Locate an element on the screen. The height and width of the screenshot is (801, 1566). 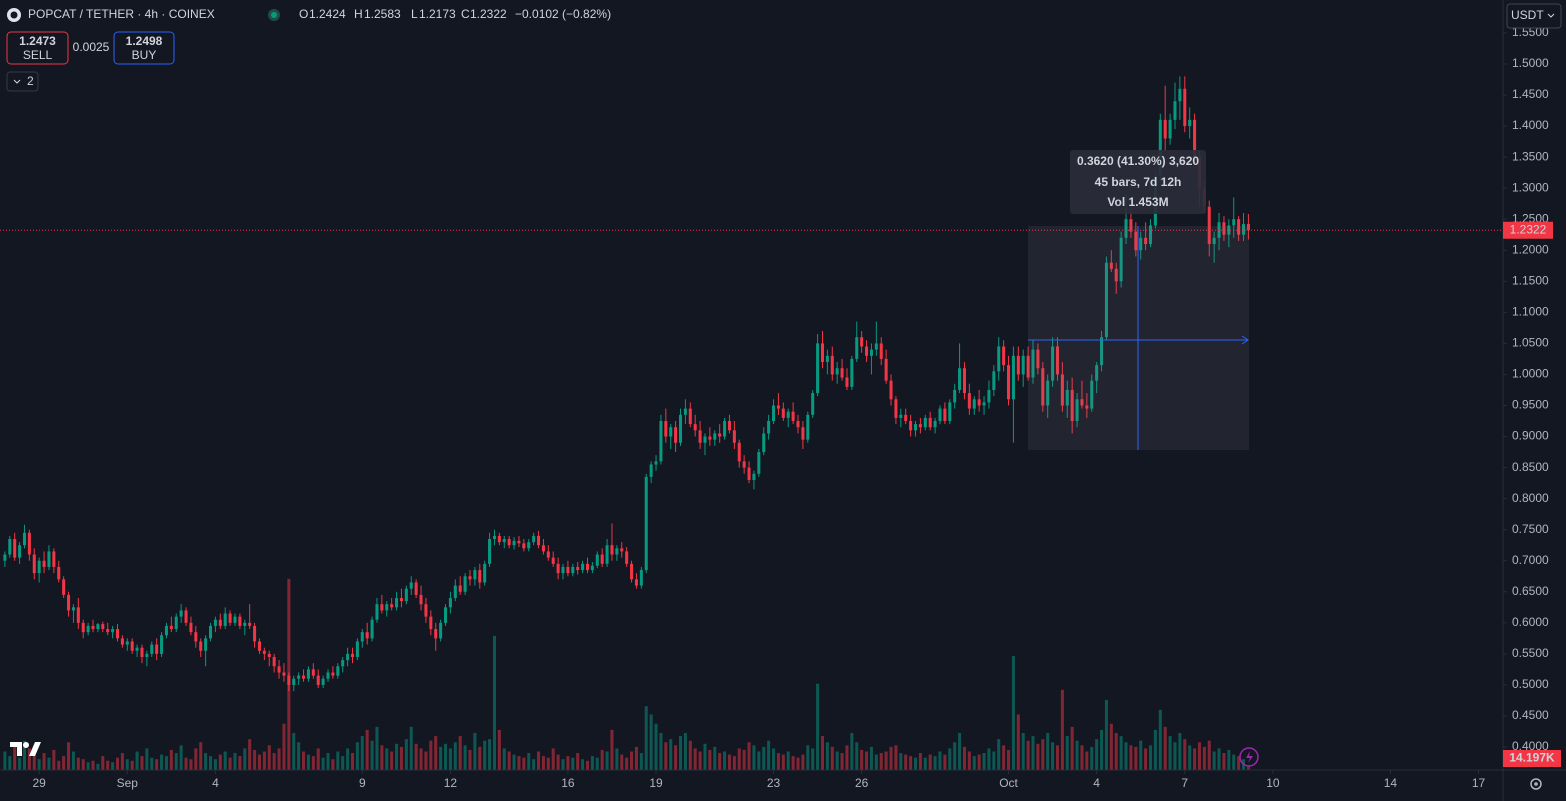
currency-label: USDT is located at coordinates (1527, 15).